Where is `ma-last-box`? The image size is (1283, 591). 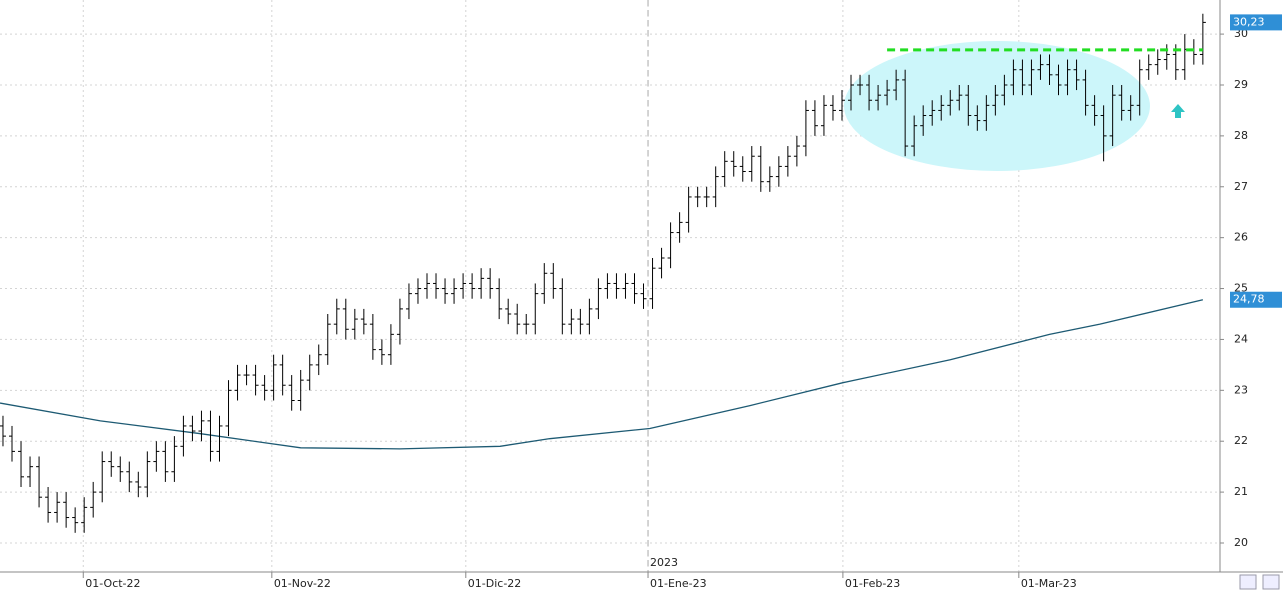
ma-last-box is located at coordinates (1256, 299).